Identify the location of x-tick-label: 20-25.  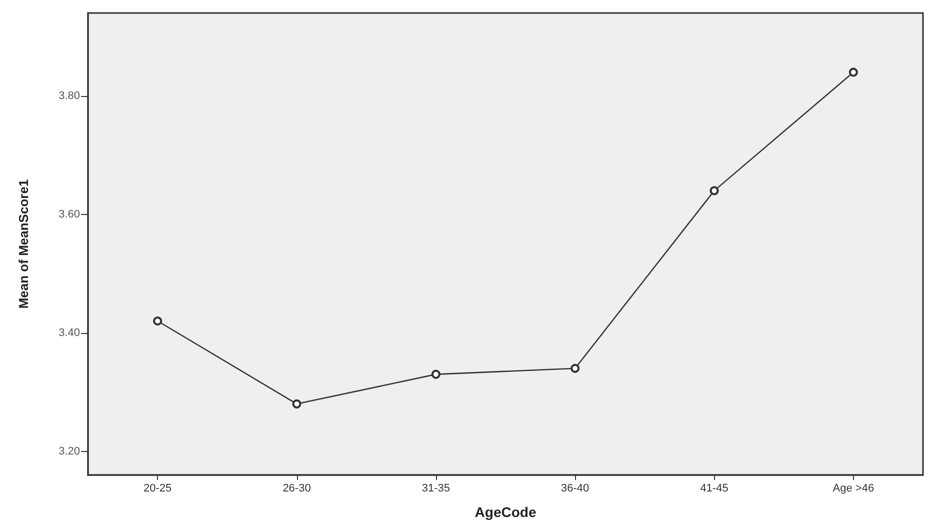
(158, 488).